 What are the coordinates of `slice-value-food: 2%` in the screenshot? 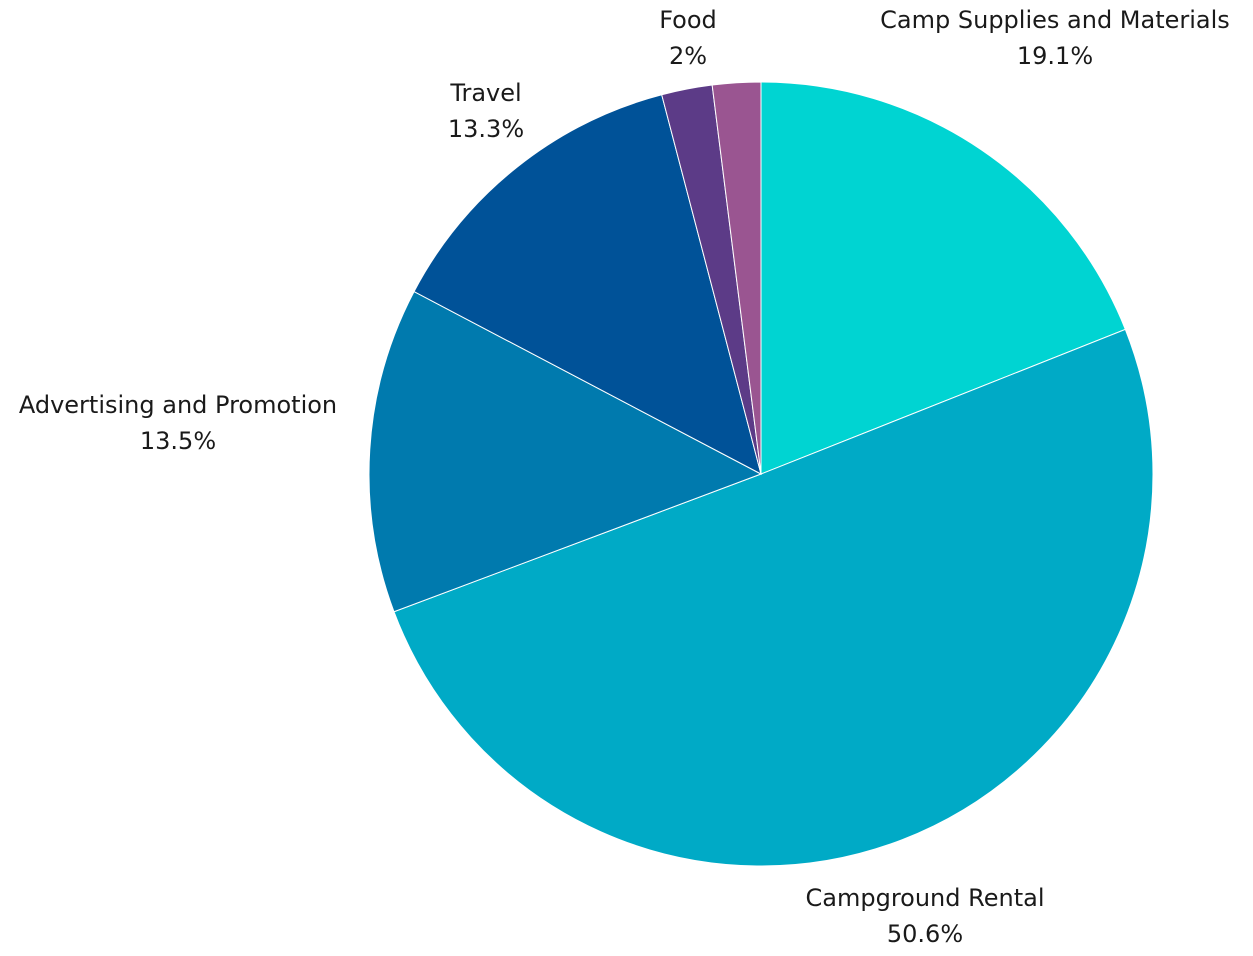 It's located at (688, 56).